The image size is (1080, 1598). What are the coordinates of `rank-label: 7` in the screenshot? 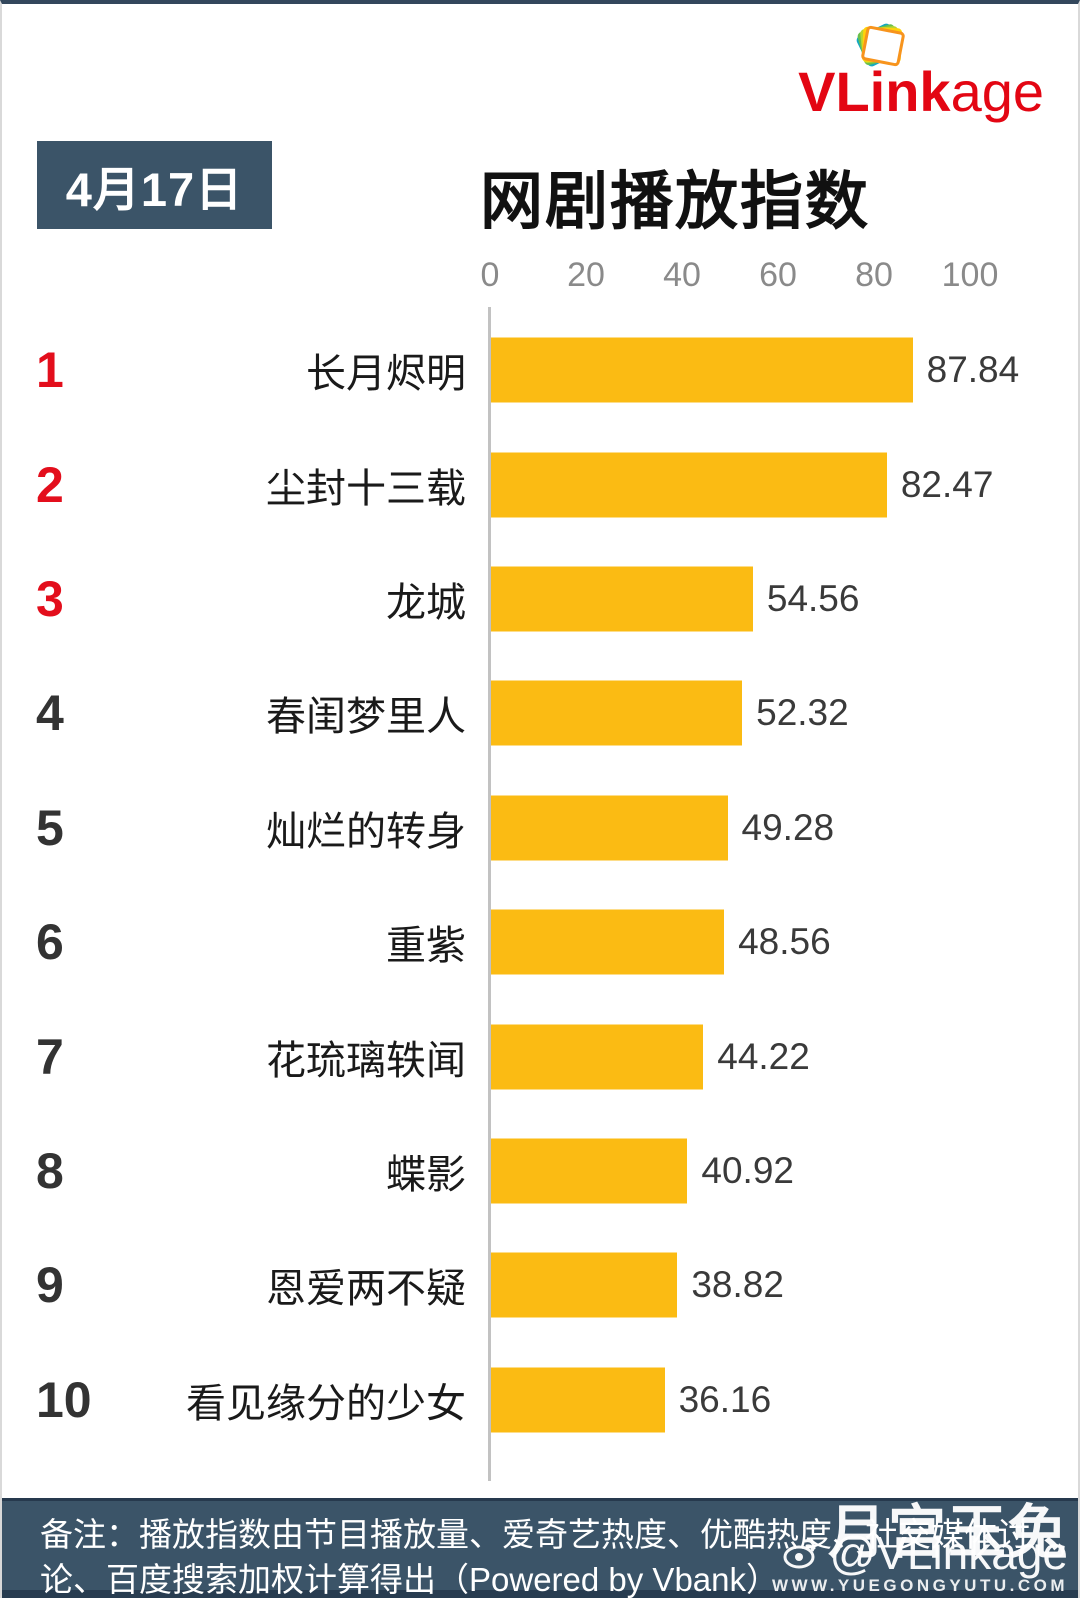 It's located at (50, 1056).